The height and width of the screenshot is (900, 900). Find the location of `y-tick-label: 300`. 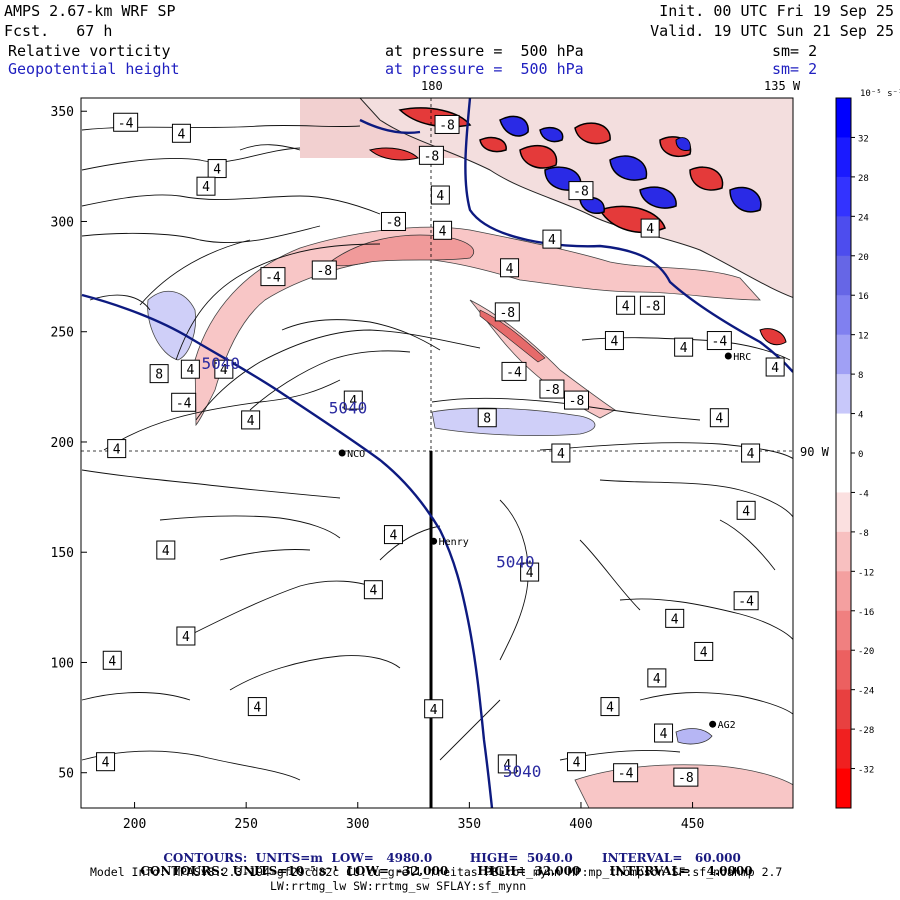

y-tick-label: 300 is located at coordinates (62, 222).